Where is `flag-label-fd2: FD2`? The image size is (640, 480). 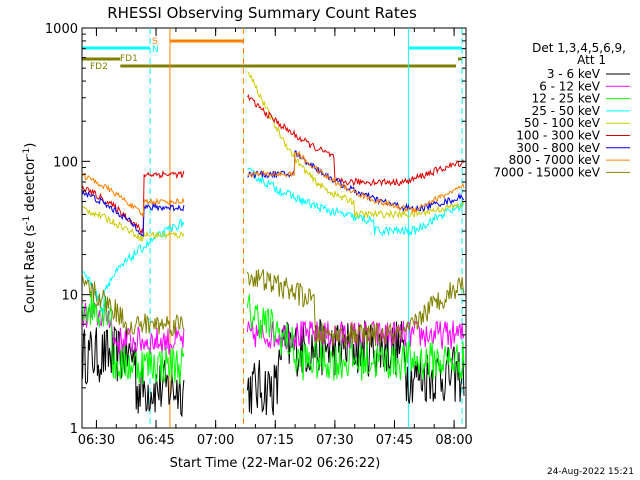
flag-label-fd2: FD2 is located at coordinates (99, 67).